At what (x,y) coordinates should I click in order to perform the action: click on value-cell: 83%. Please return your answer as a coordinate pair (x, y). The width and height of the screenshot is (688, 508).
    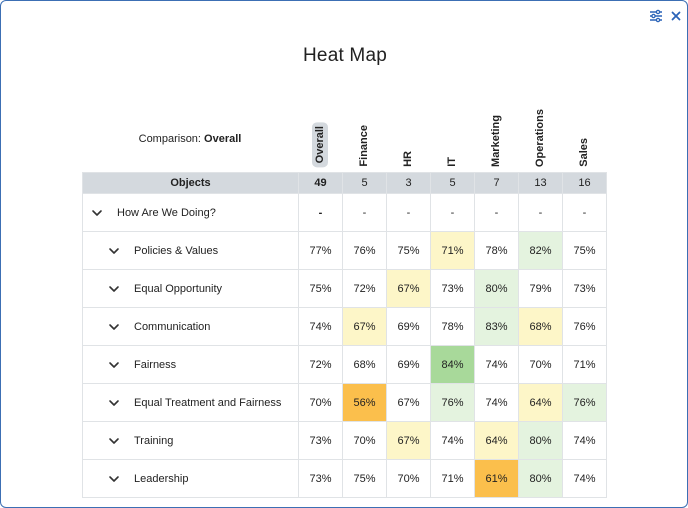
    Looking at the image, I should click on (496, 326).